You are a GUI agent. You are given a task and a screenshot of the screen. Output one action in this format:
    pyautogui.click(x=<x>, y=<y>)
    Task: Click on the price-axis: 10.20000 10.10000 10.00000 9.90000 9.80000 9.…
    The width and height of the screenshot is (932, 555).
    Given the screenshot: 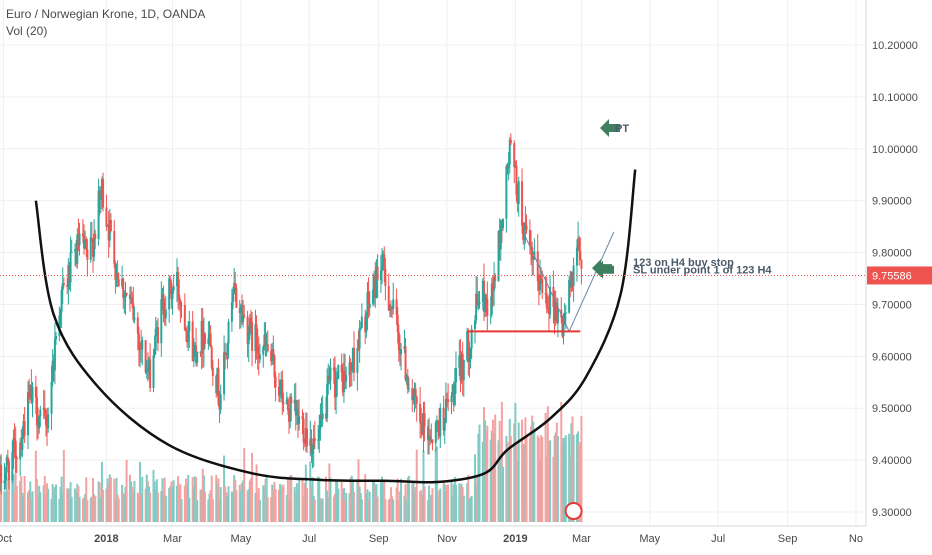 What is the action you would take?
    pyautogui.click(x=899, y=279)
    